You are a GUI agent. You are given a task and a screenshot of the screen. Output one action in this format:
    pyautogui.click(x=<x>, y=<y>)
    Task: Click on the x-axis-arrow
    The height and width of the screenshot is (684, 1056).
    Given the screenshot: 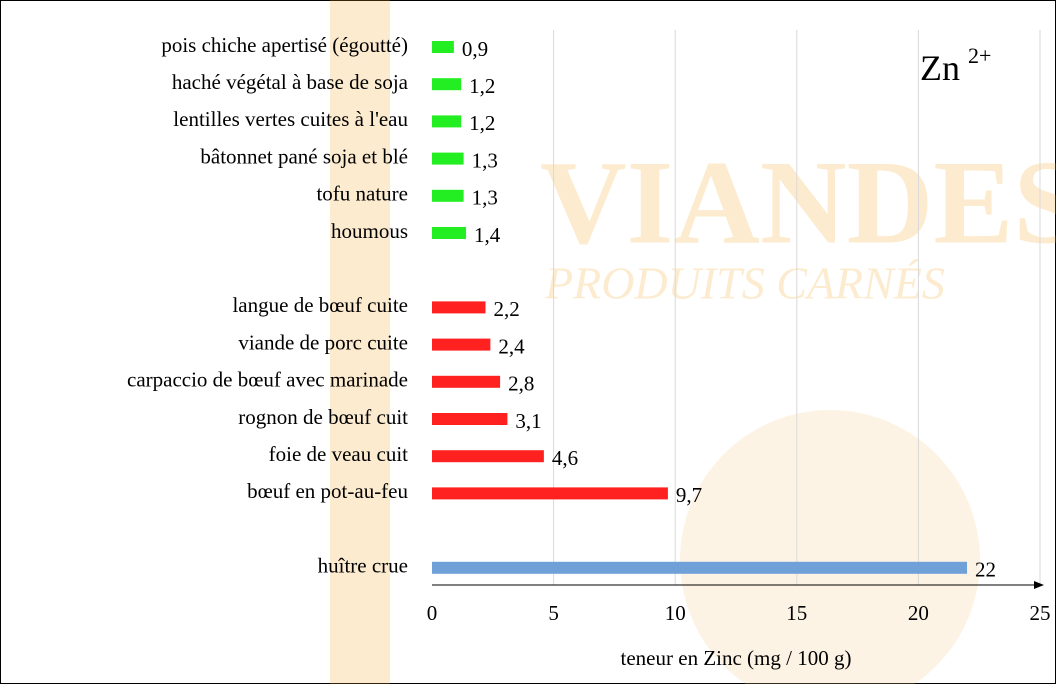 What is the action you would take?
    pyautogui.click(x=1039, y=585)
    